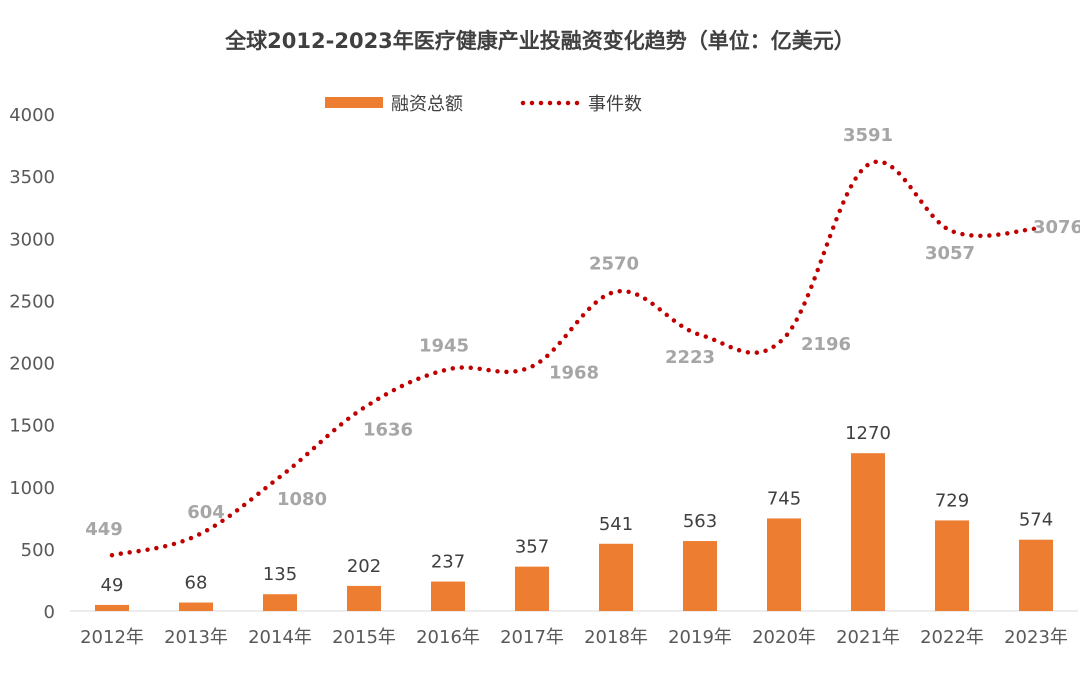 This screenshot has height=680, width=1080. I want to click on bar-value-label: 574, so click(1036, 520).